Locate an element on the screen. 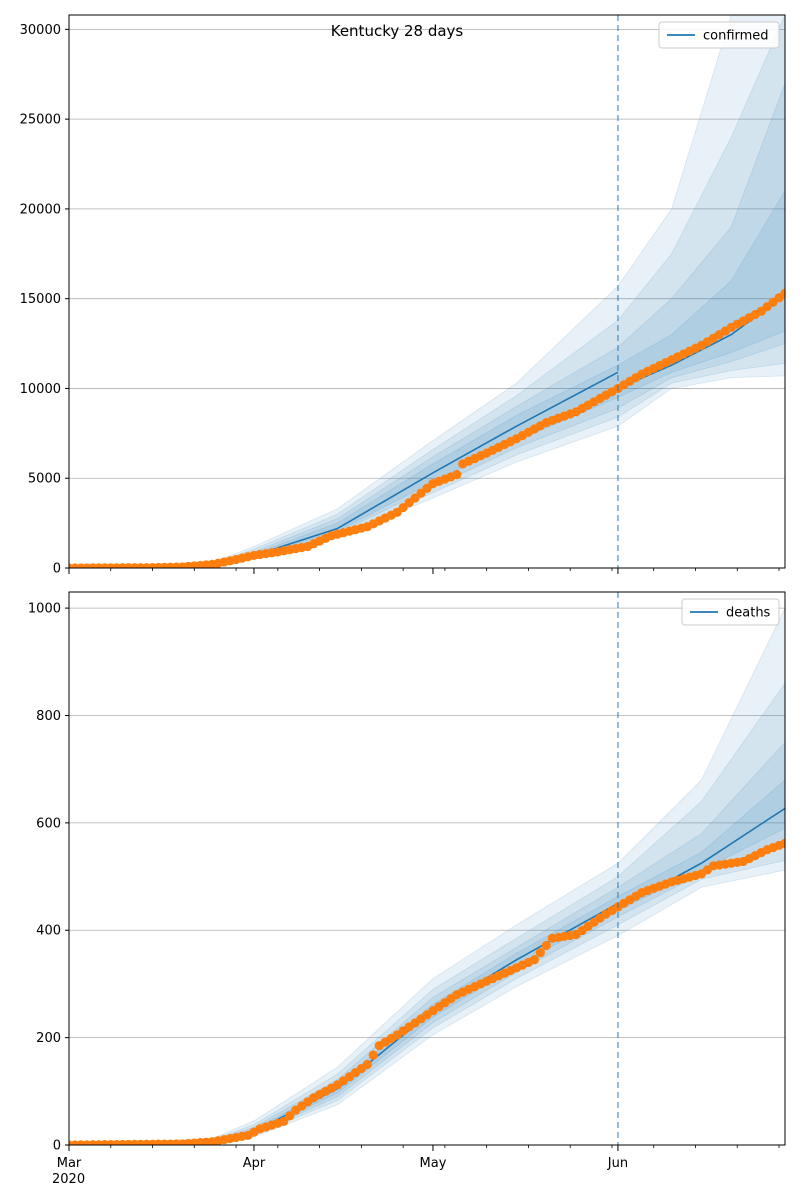 Image resolution: width=800 pixels, height=1200 pixels. confirmed-legend is located at coordinates (719, 35).